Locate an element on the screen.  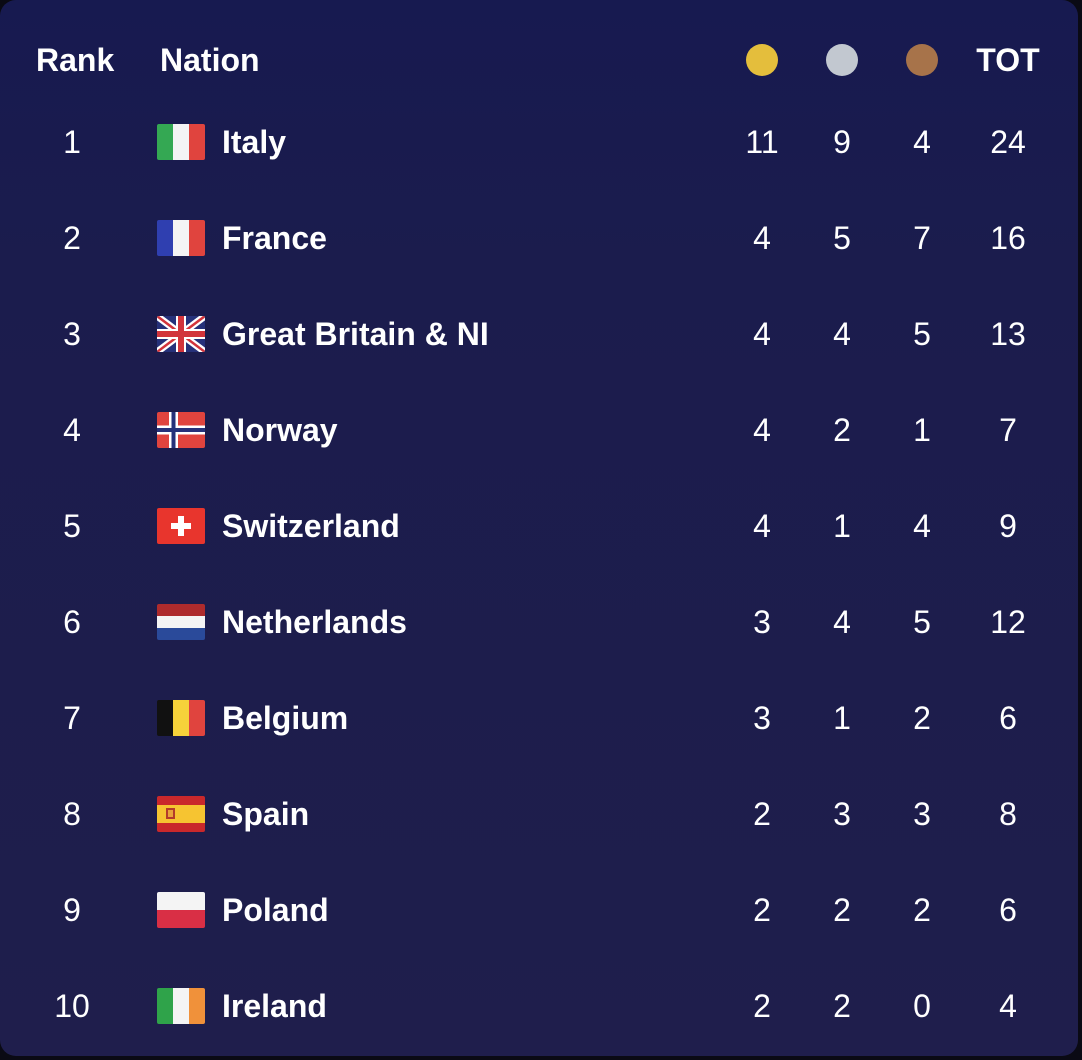
netherlands-flag-icon is located at coordinates (181, 622).